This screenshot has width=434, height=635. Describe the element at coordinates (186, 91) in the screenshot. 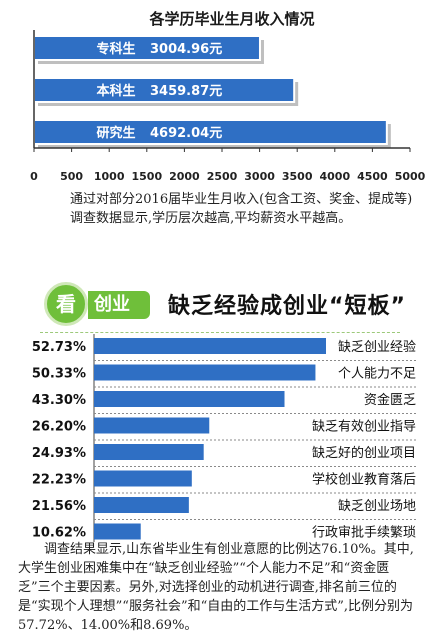

I see `bar-value-label: 3459.87元` at that location.